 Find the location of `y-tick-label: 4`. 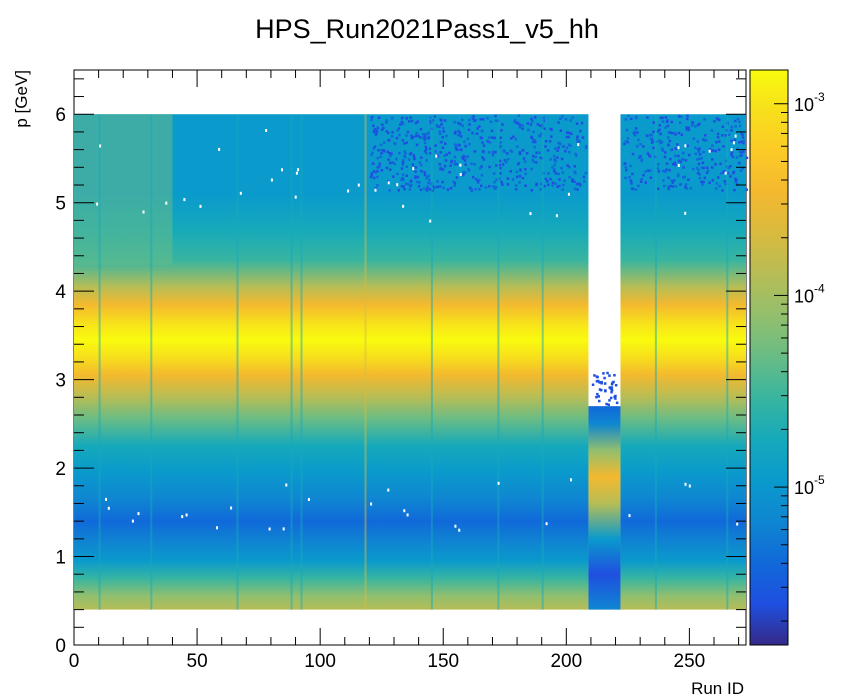

y-tick-label: 4 is located at coordinates (60, 292).